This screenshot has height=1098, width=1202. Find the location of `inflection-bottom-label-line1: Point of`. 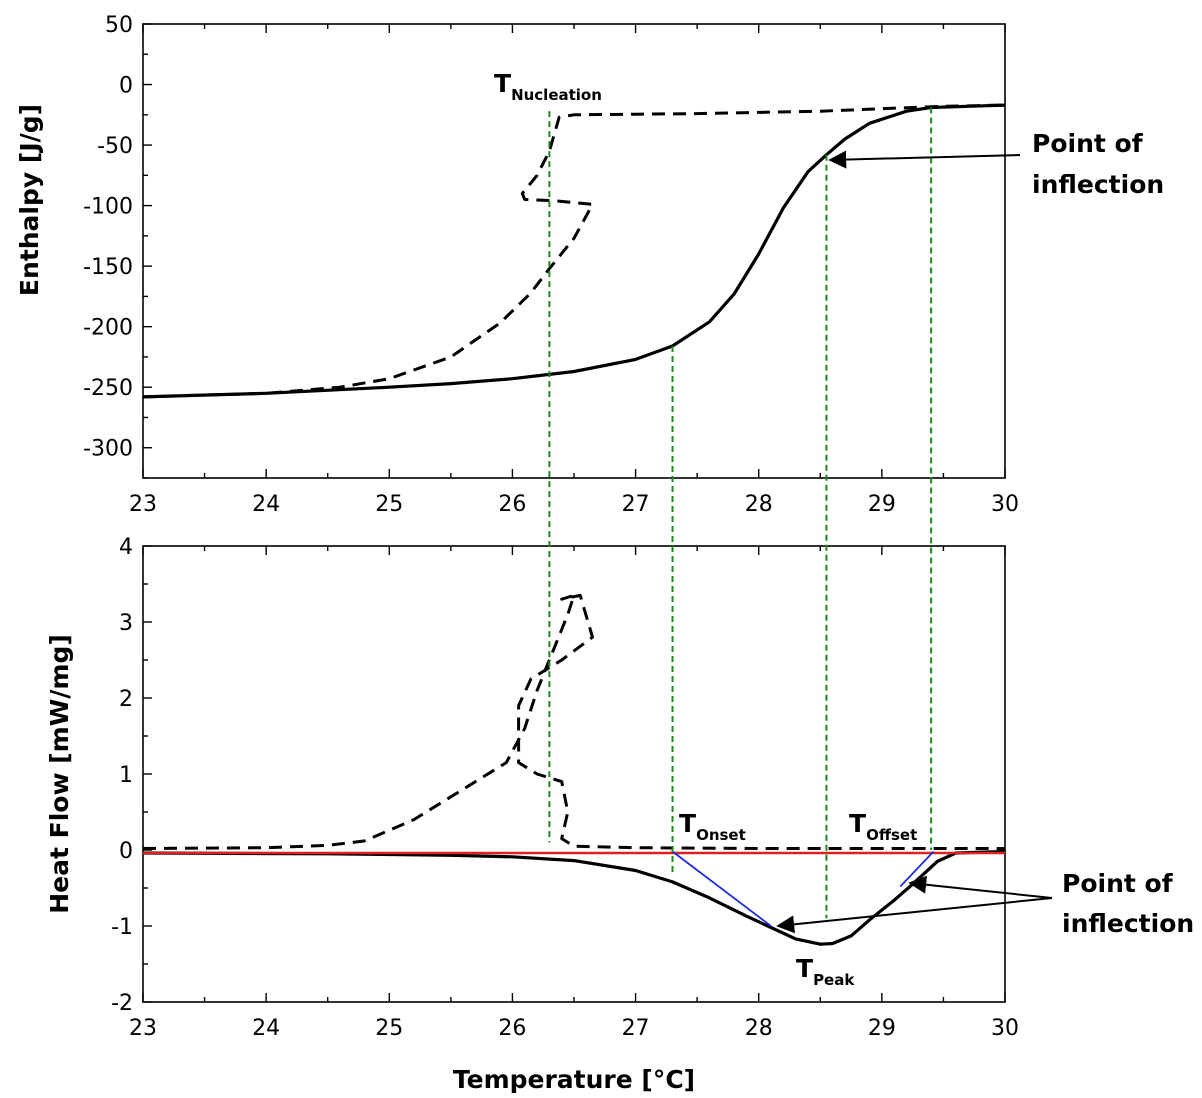

inflection-bottom-label-line1: Point of is located at coordinates (1118, 883).